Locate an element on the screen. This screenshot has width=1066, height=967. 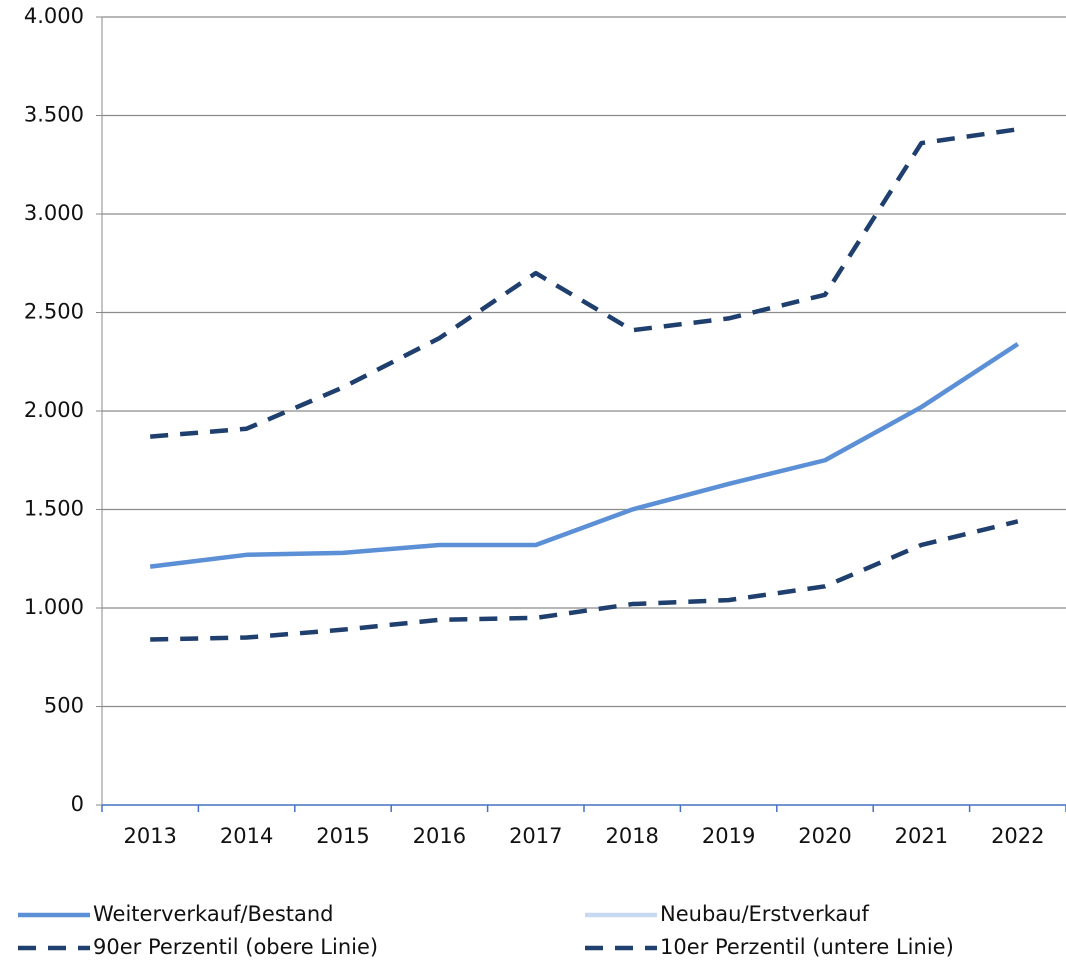
y-tick-label: 1.500 is located at coordinates (54, 509).